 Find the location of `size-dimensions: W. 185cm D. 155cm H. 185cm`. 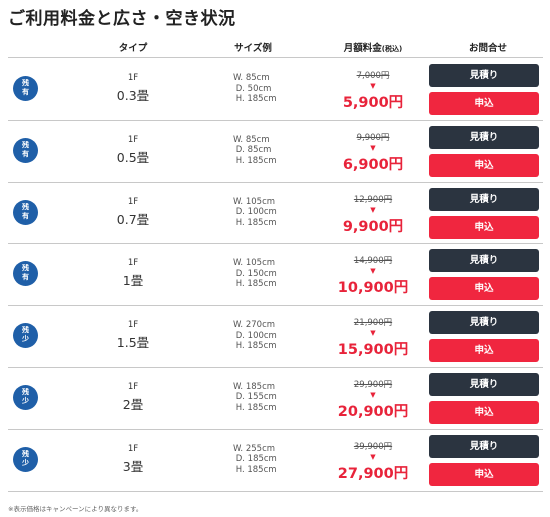

size-dimensions: W. 185cm D. 155cm H. 185cm is located at coordinates (255, 398).